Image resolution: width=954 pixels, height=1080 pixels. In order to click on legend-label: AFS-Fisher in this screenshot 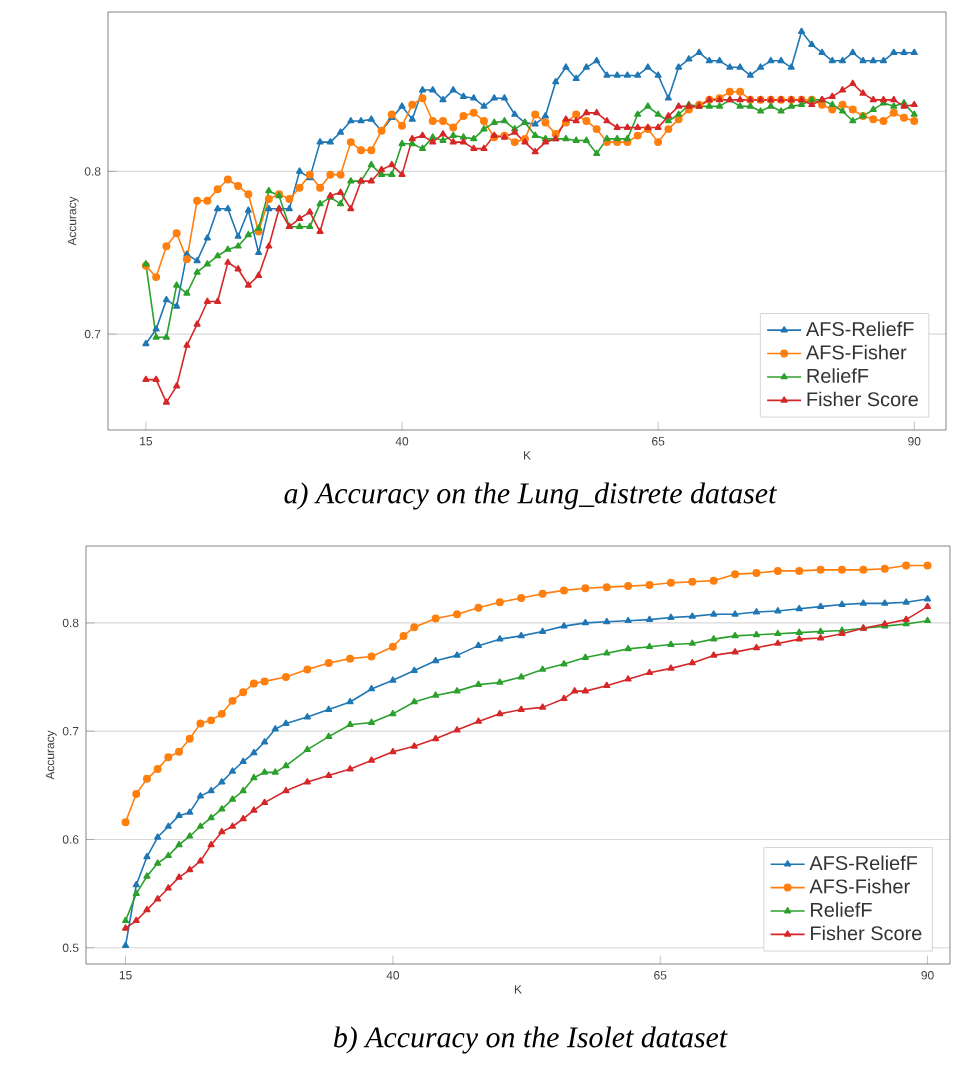, I will do `click(859, 886)`.